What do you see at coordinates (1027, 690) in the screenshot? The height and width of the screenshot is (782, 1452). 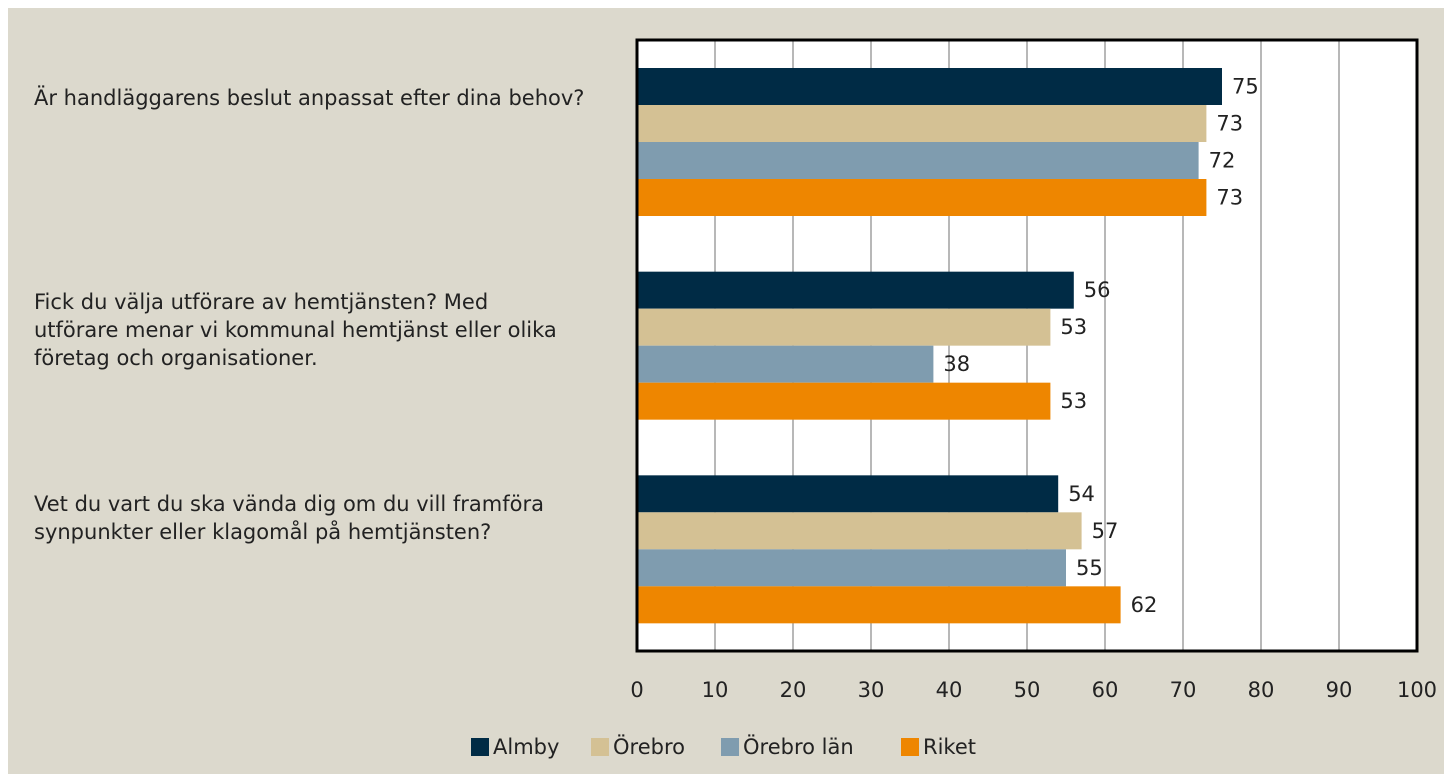 I see `x-tick-label: 50` at bounding box center [1027, 690].